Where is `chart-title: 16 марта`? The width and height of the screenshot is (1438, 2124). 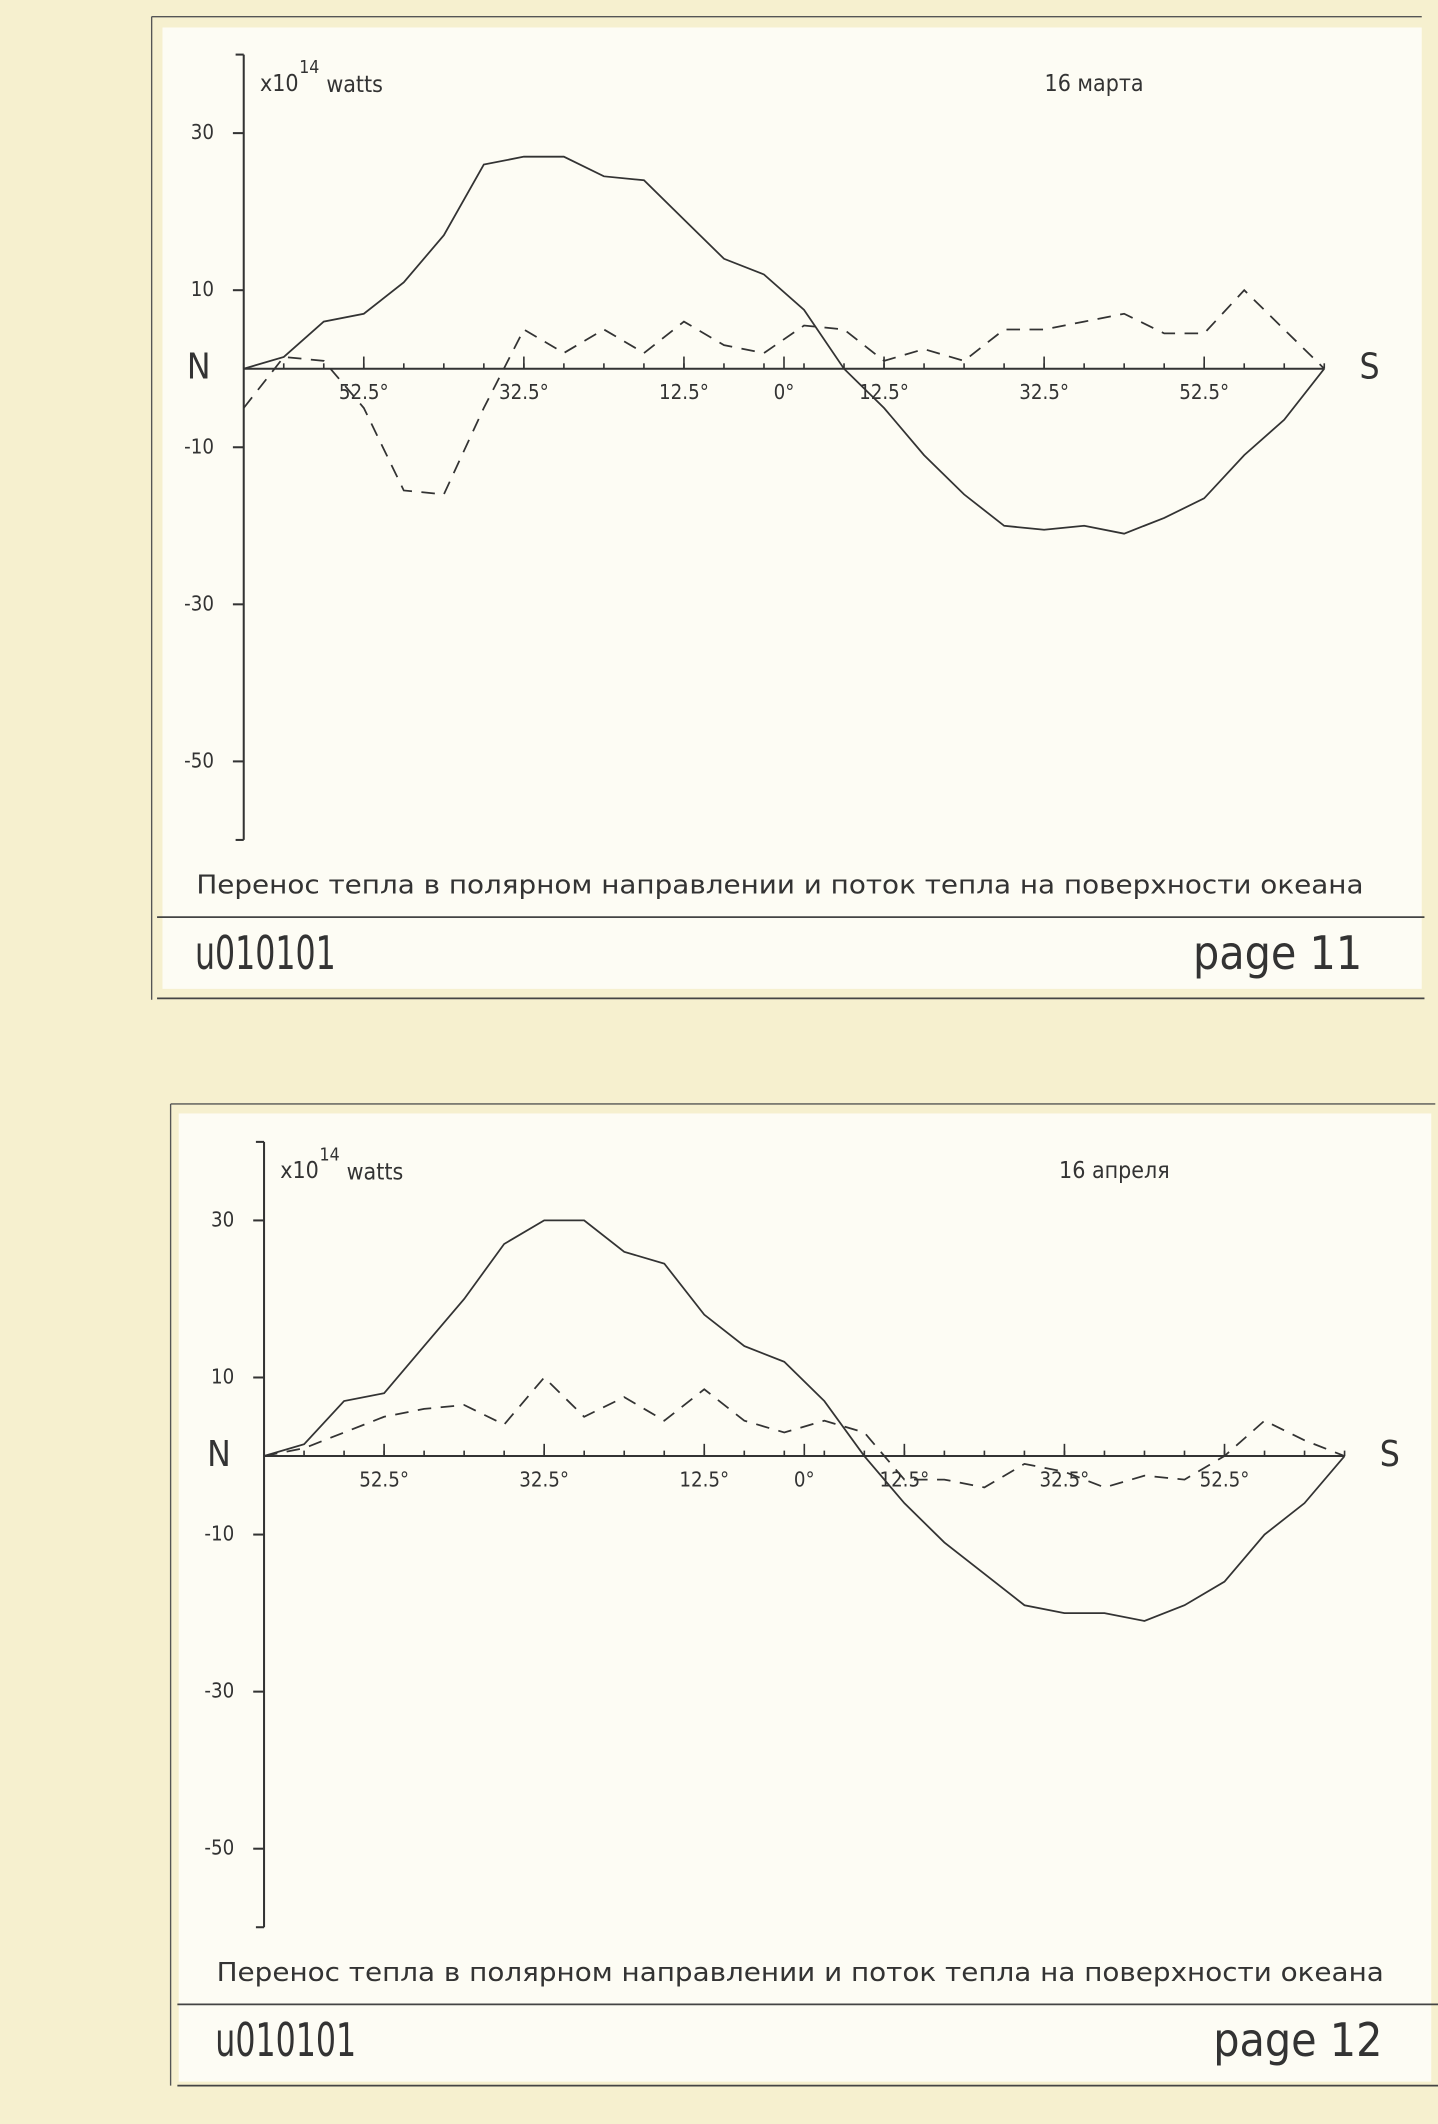 chart-title: 16 марта is located at coordinates (1094, 84).